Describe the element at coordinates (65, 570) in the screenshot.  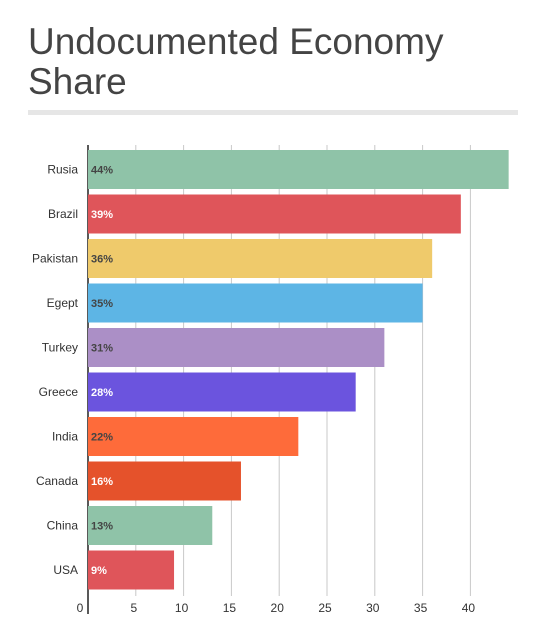
I see `category-label: USA` at that location.